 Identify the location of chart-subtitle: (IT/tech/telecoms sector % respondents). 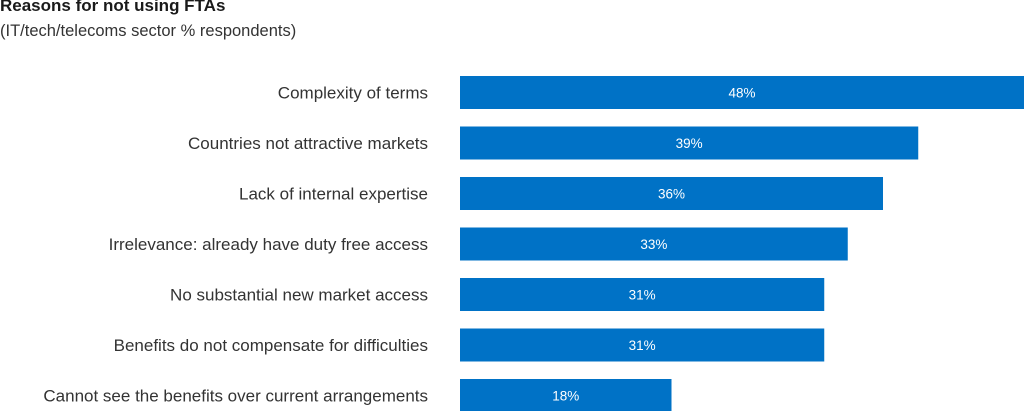
(148, 31).